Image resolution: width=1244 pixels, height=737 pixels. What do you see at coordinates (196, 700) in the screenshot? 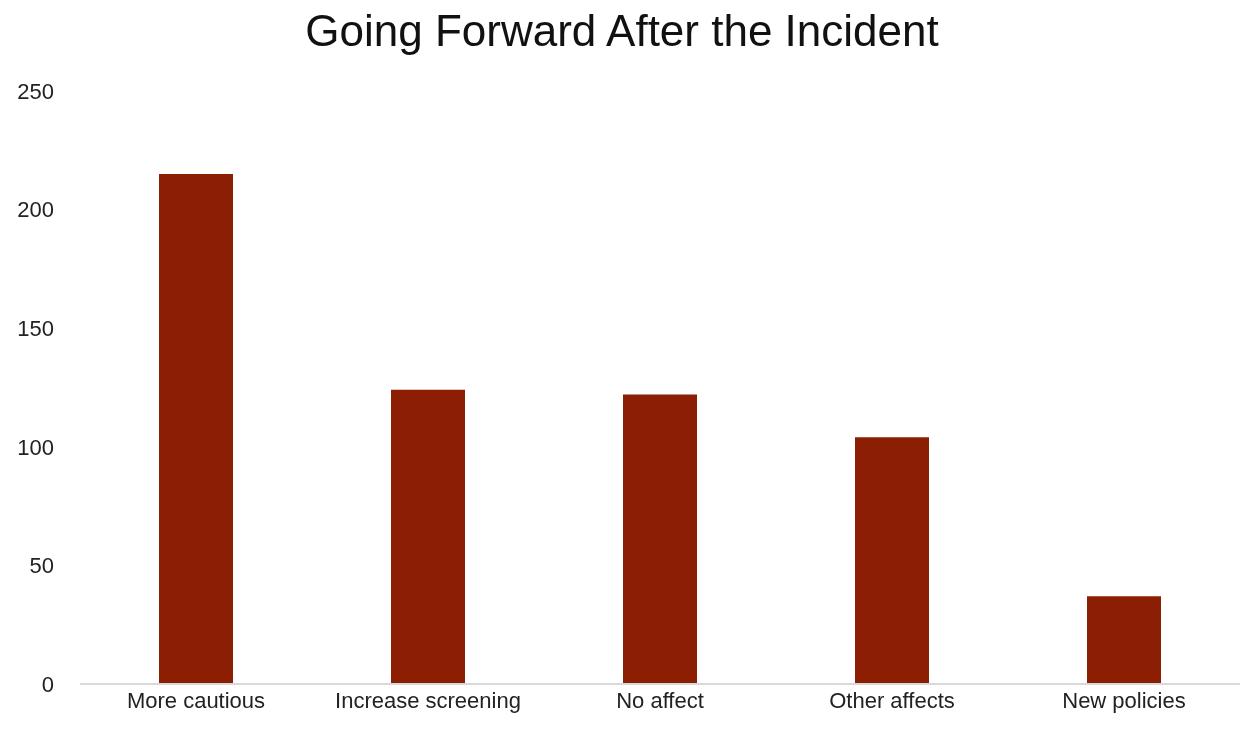
I see `x-tick-label: More cautious` at bounding box center [196, 700].